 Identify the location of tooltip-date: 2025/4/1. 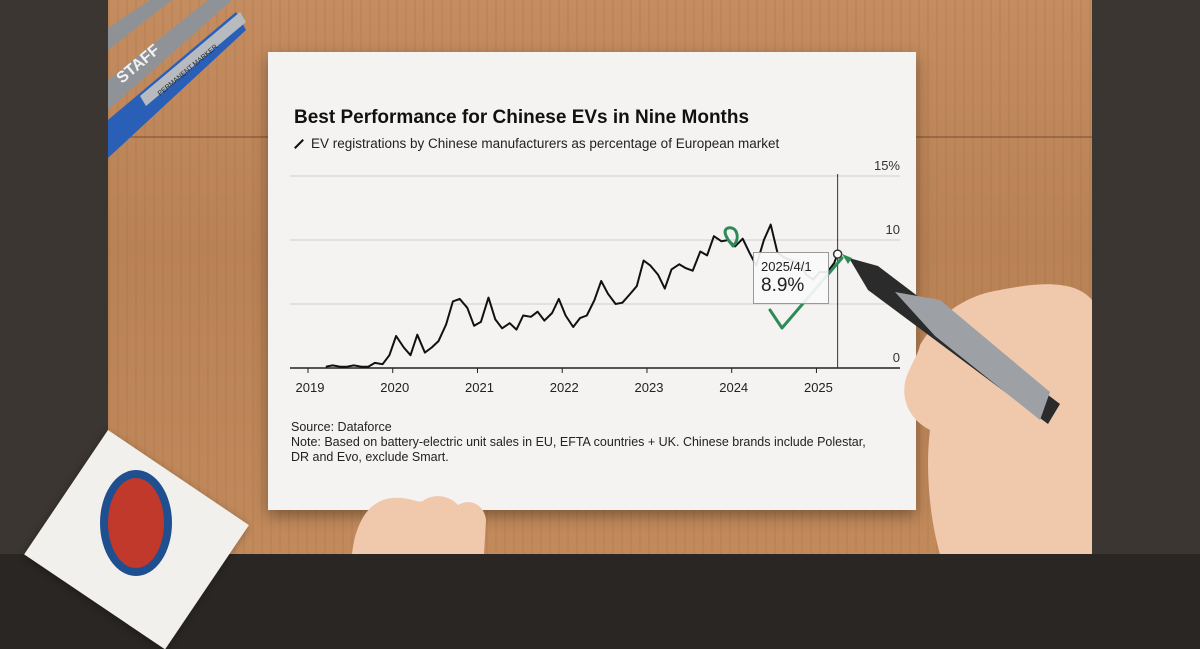
(786, 266).